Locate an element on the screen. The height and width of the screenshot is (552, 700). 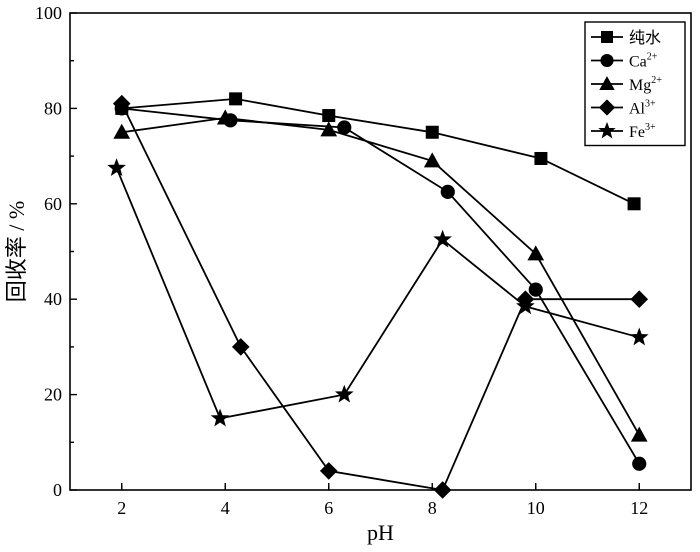
y-tick-label: 20 is located at coordinates (53, 395).